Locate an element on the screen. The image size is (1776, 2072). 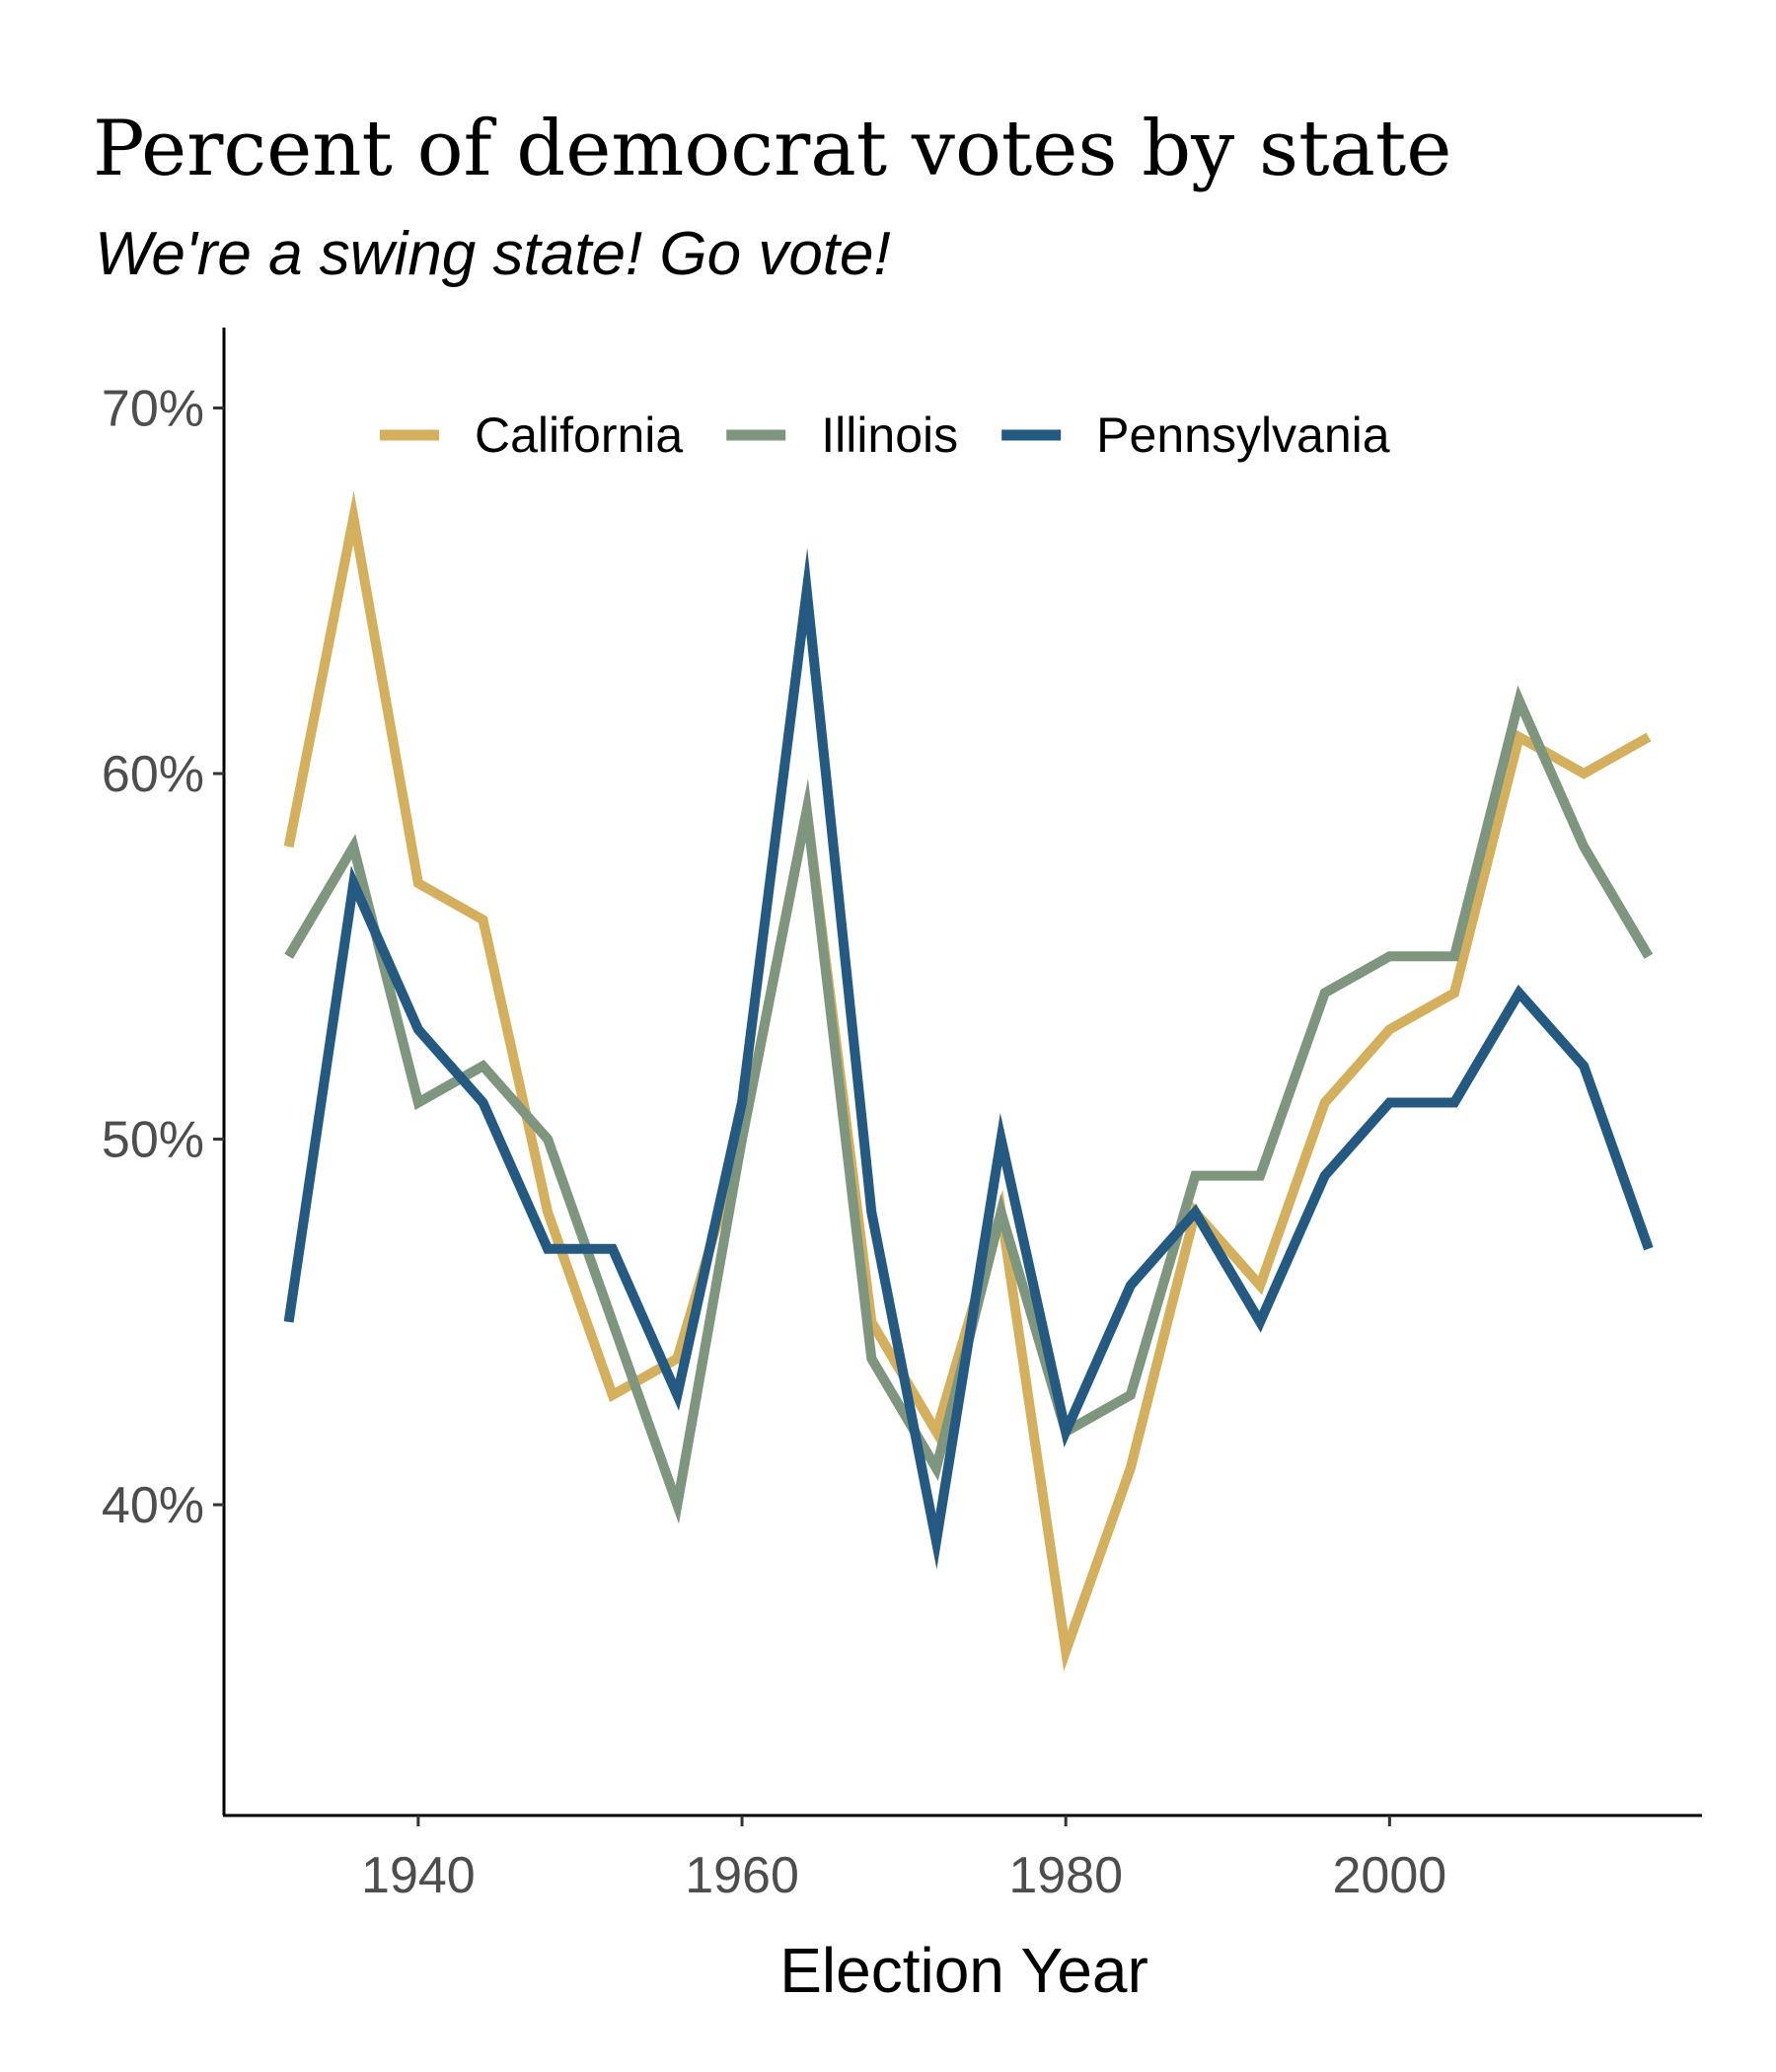
x-tick-label: 1980 is located at coordinates (1066, 1876).